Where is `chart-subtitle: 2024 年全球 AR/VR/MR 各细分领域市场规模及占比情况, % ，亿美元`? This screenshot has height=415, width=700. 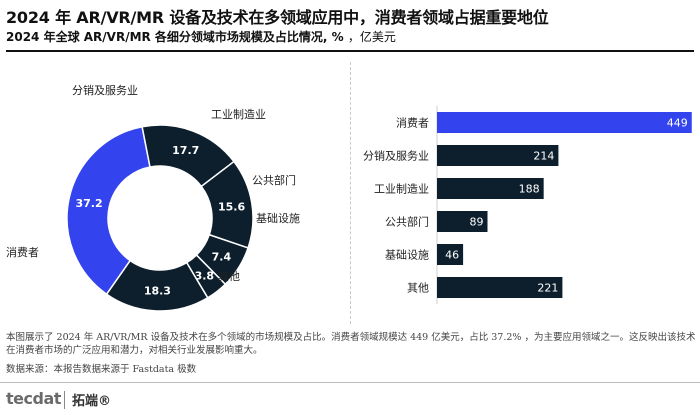 chart-subtitle: 2024 年全球 AR/VR/MR 各细分领域市场规模及占比情况, % ，亿美元 is located at coordinates (201, 36).